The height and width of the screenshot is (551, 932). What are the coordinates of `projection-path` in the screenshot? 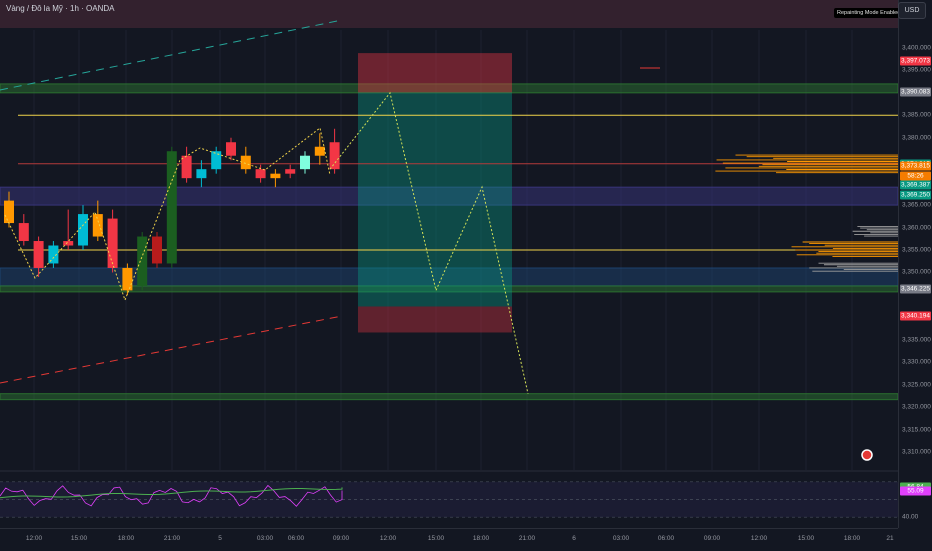 It's located at (429, 242).